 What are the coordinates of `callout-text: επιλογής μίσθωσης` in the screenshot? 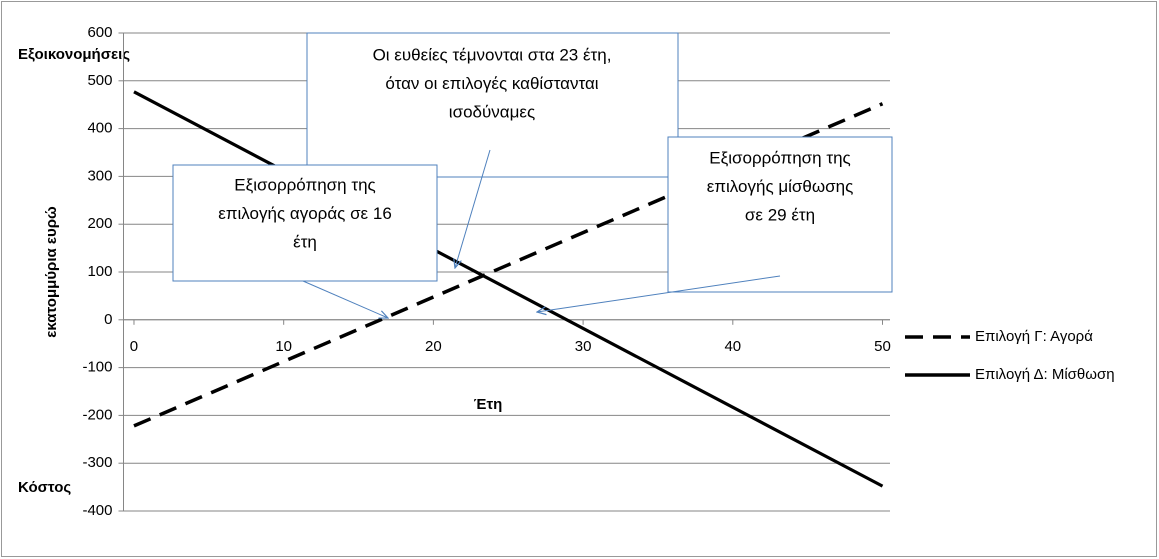 It's located at (780, 186).